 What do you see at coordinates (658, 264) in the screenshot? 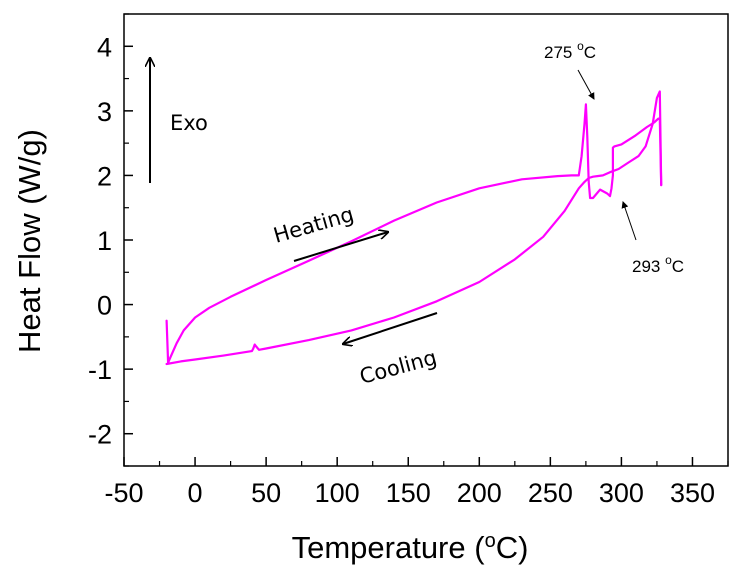
I see `peak-293-label: 293 oC` at bounding box center [658, 264].